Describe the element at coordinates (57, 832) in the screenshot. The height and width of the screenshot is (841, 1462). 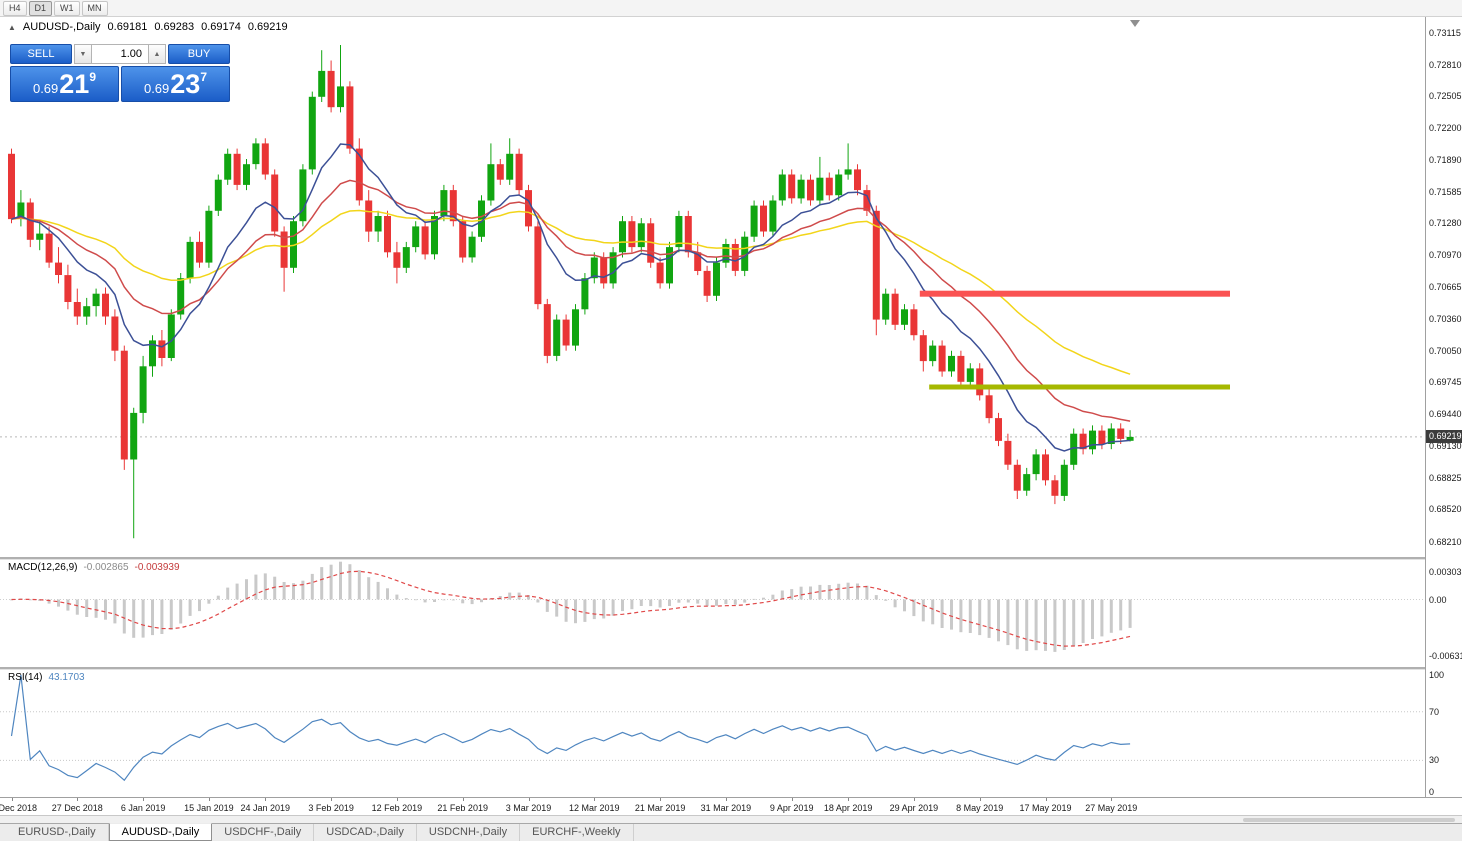
I see `chart-tab-EURUSD: EURUSD-,Daily` at that location.